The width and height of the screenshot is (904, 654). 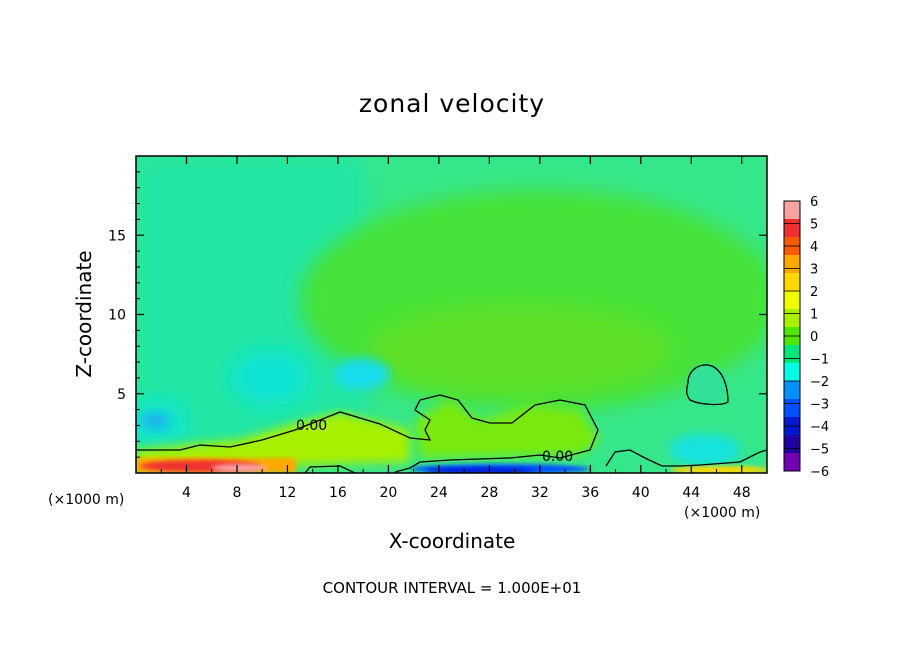 What do you see at coordinates (155, 421) in the screenshot?
I see `field-blue-left-pocket` at bounding box center [155, 421].